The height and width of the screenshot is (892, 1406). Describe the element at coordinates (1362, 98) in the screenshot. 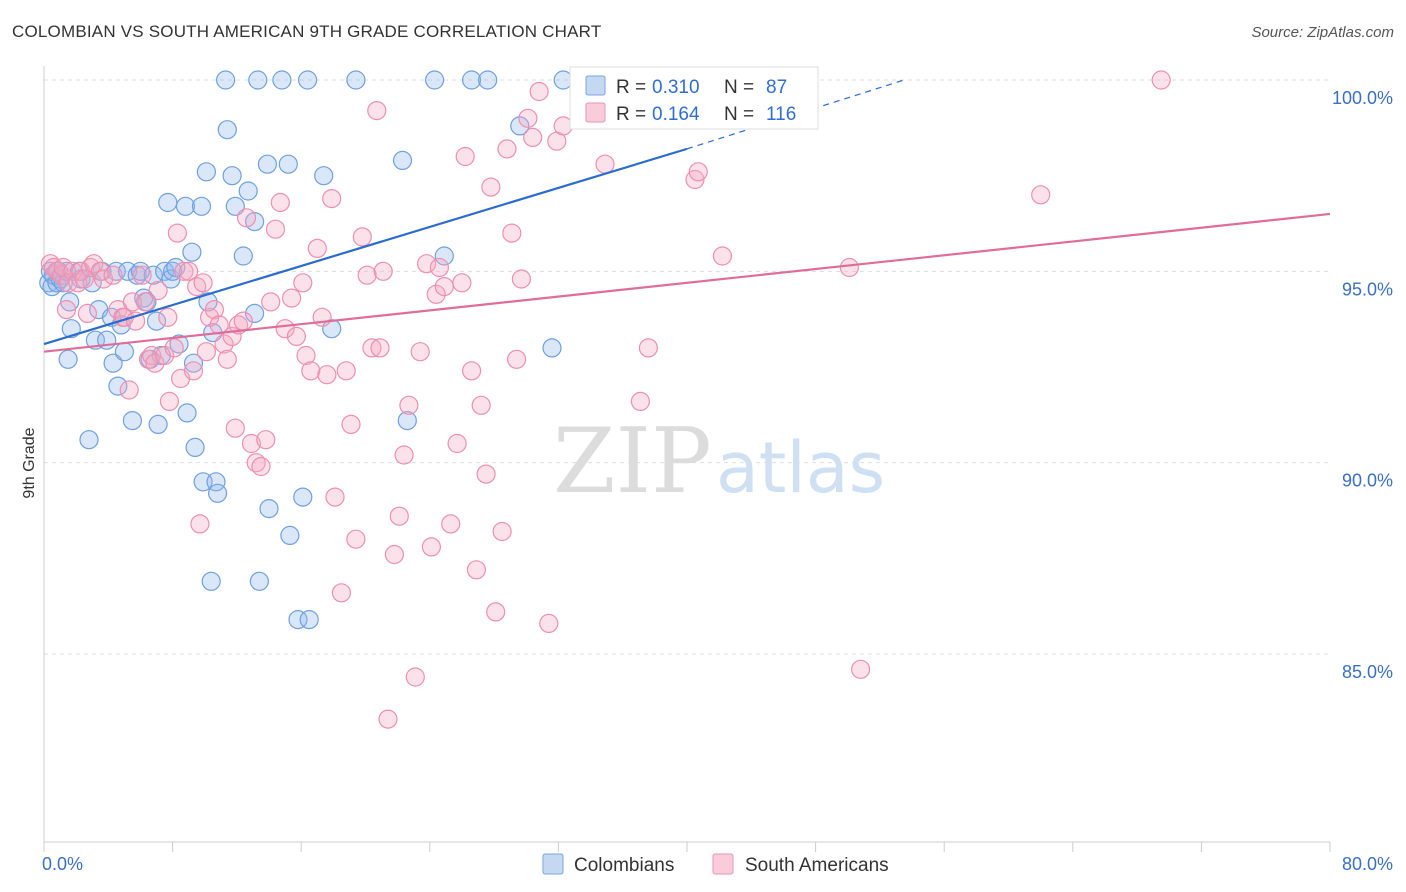

I see `y-tick-label-3: 100.0%` at that location.